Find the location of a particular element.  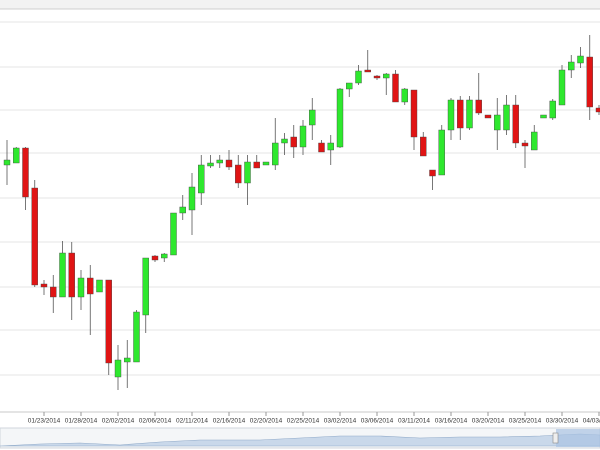

navigator-handle is located at coordinates (555, 438).